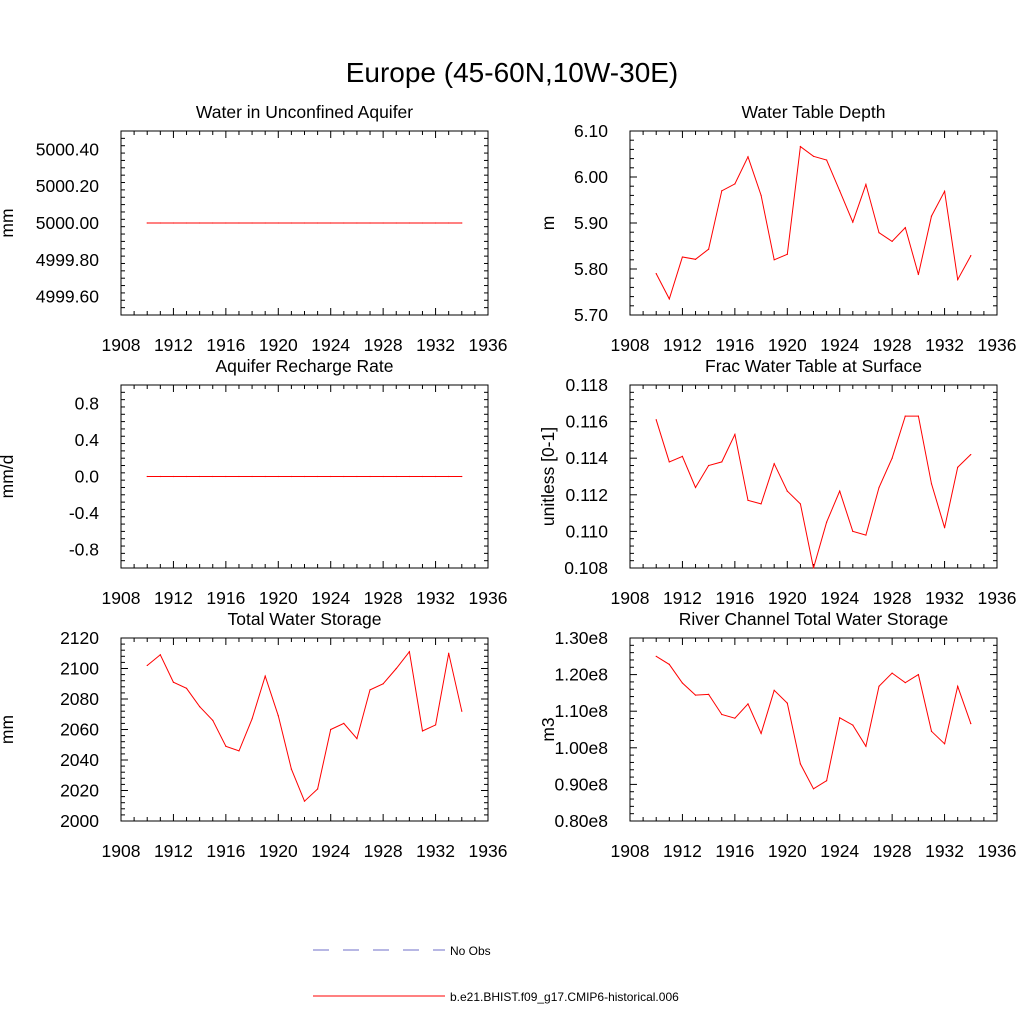 This screenshot has width=1024, height=1024. What do you see at coordinates (79, 730) in the screenshot?
I see `y-tick-label: 2060` at bounding box center [79, 730].